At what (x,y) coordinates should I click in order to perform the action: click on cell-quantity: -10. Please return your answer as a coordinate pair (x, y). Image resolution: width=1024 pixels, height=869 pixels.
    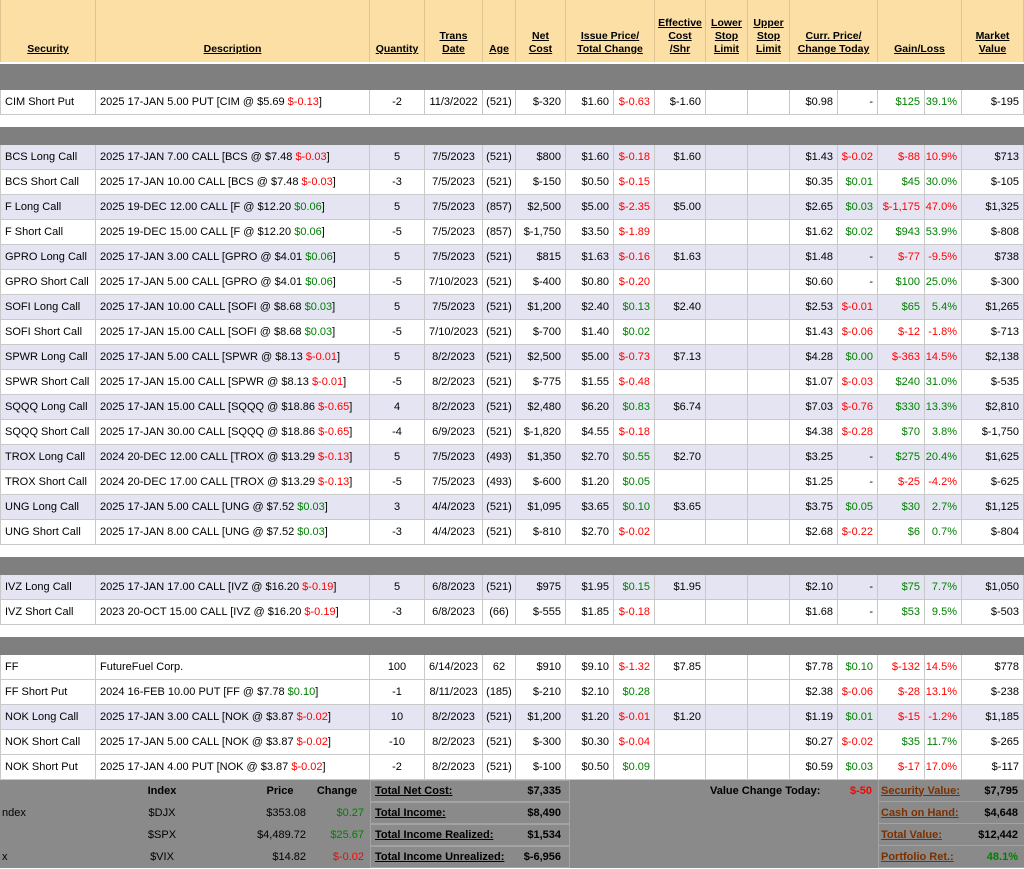
    Looking at the image, I should click on (397, 742).